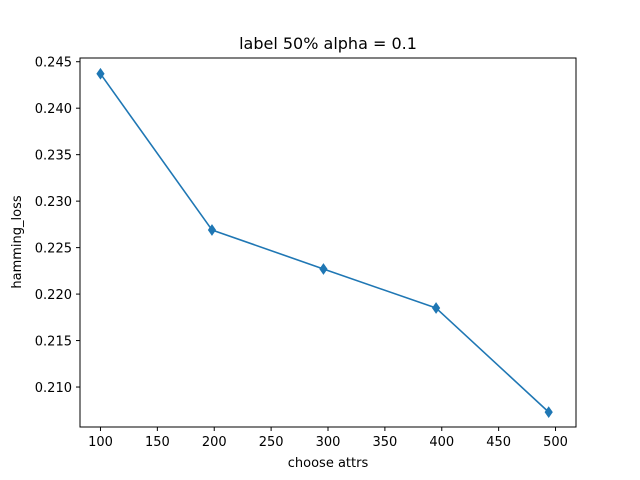  I want to click on x-tick-label: 250, so click(271, 442).